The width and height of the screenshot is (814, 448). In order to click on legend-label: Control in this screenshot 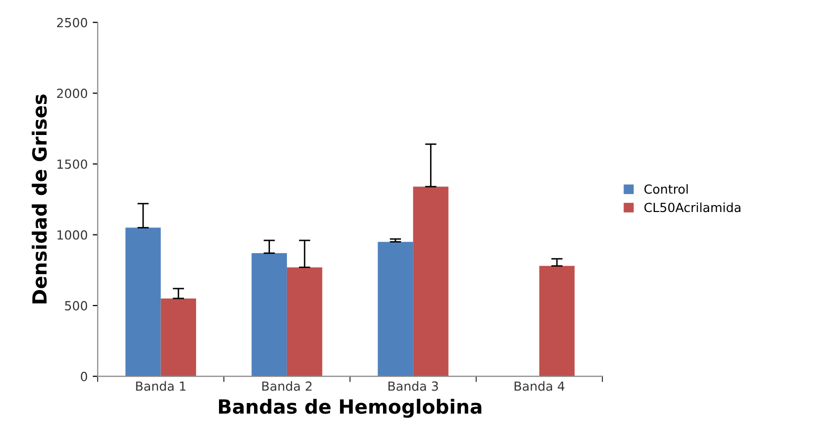, I will do `click(666, 189)`.